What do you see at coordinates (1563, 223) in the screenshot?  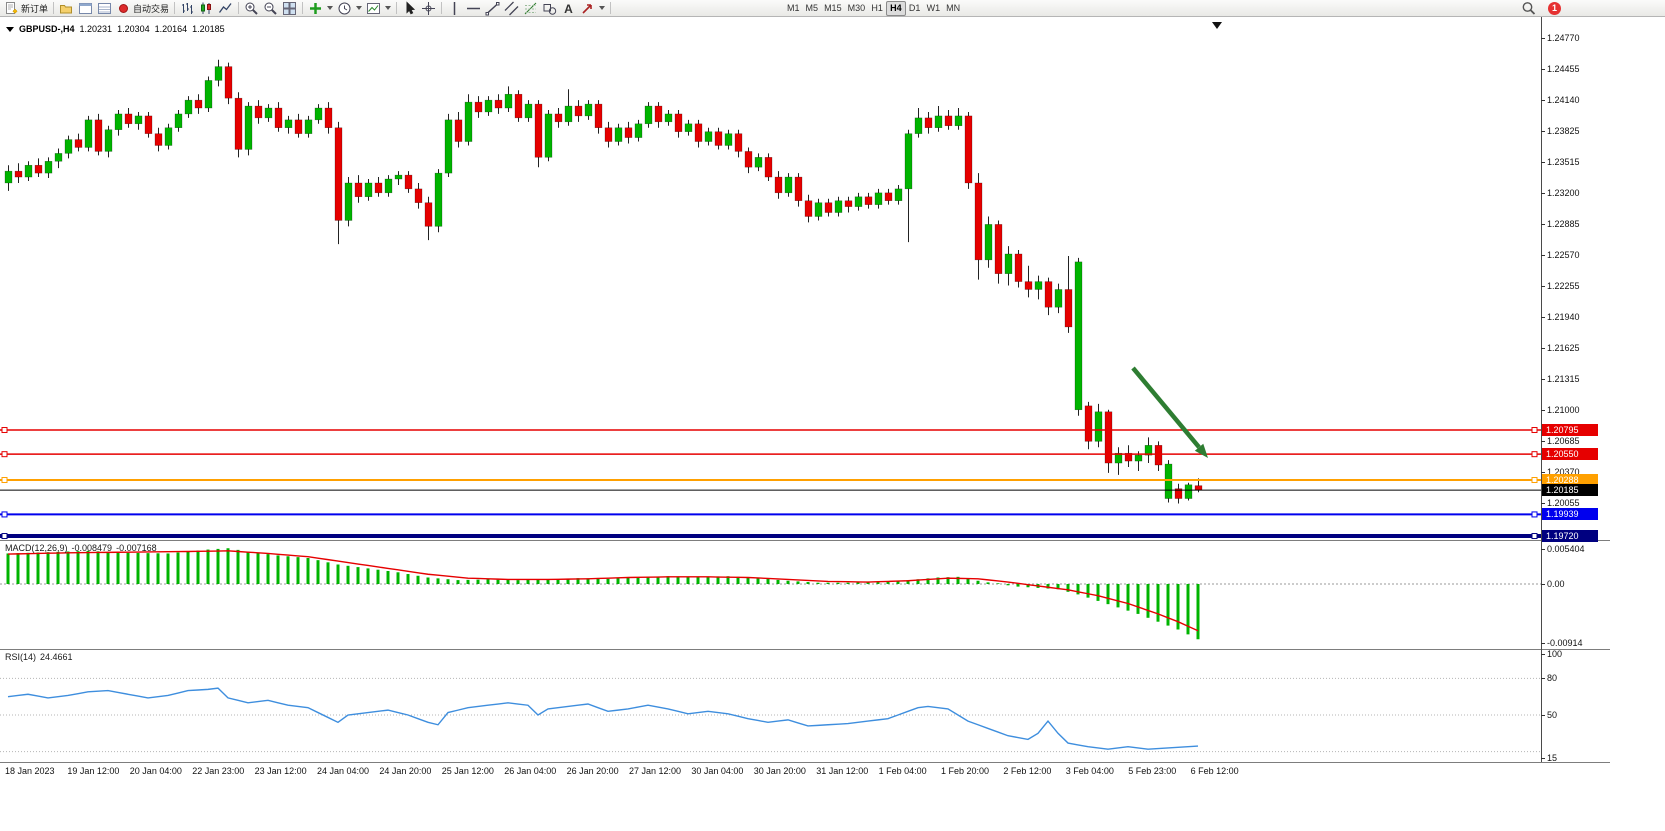 I see `price-axis-label: 1.22885` at bounding box center [1563, 223].